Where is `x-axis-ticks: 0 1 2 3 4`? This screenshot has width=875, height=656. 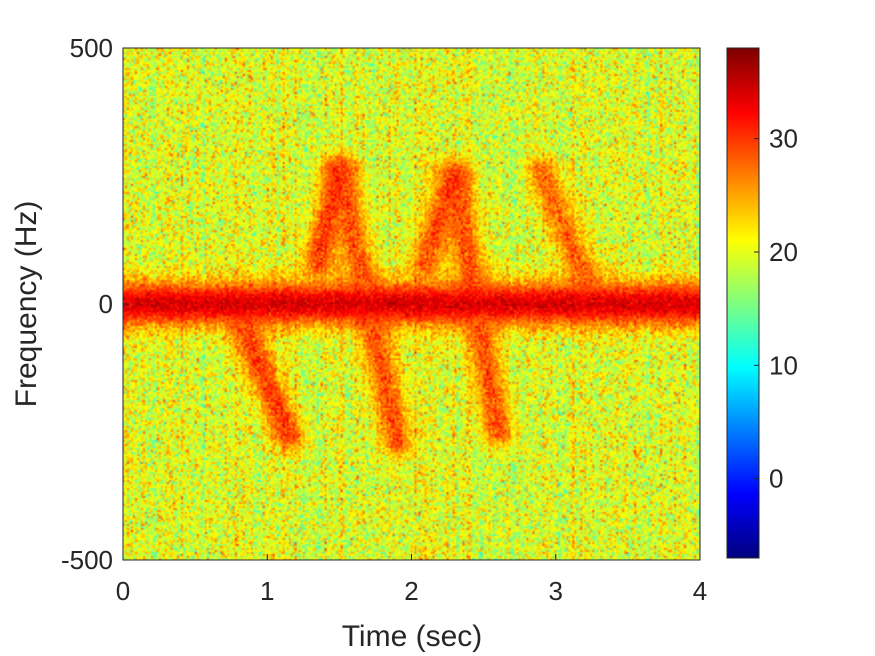 x-axis-ticks: 0 1 2 3 4 is located at coordinates (411, 580).